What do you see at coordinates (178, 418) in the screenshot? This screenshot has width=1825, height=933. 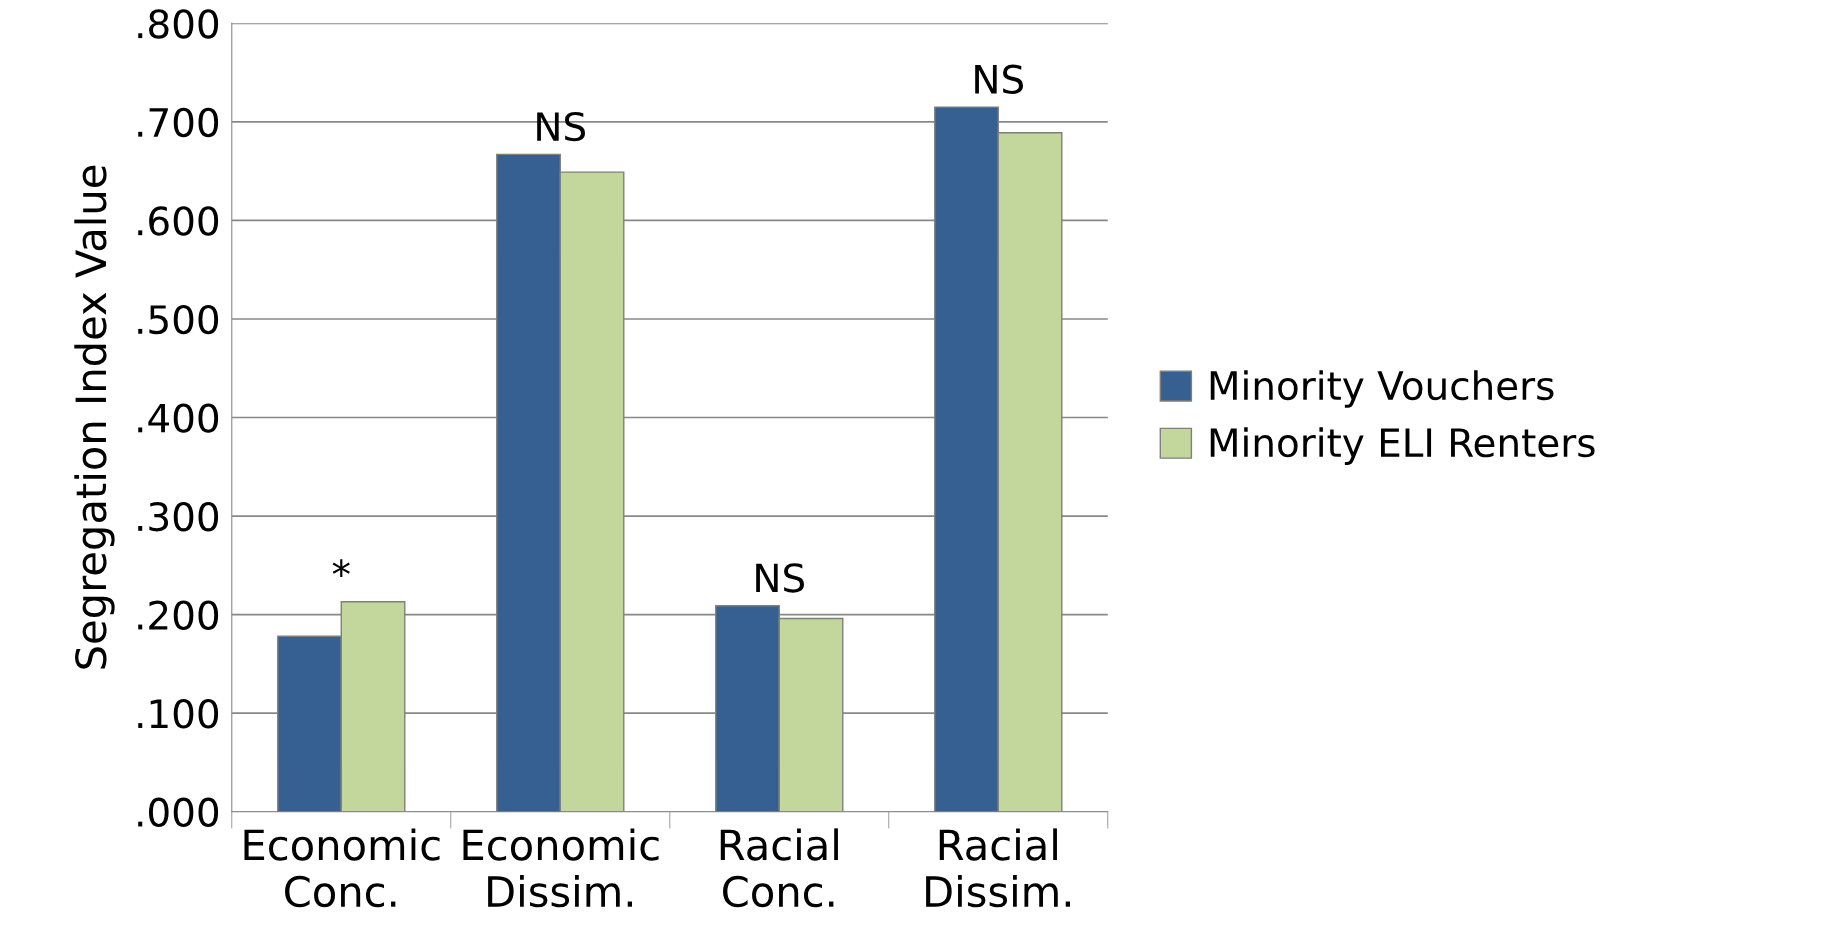 I see `y-tick-label: .400` at bounding box center [178, 418].